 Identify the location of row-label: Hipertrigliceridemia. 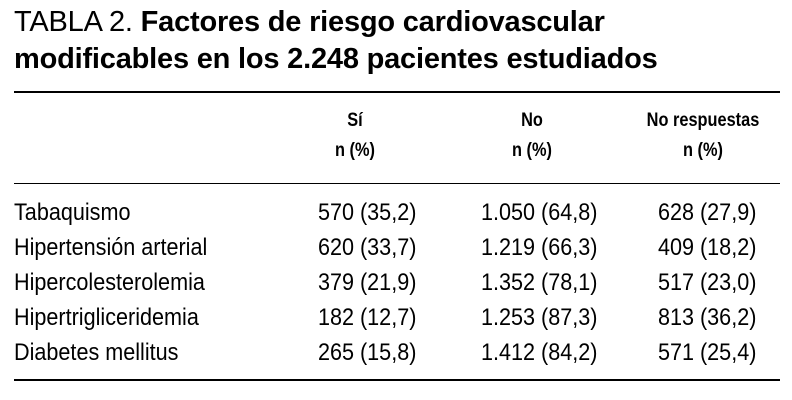
(106, 317).